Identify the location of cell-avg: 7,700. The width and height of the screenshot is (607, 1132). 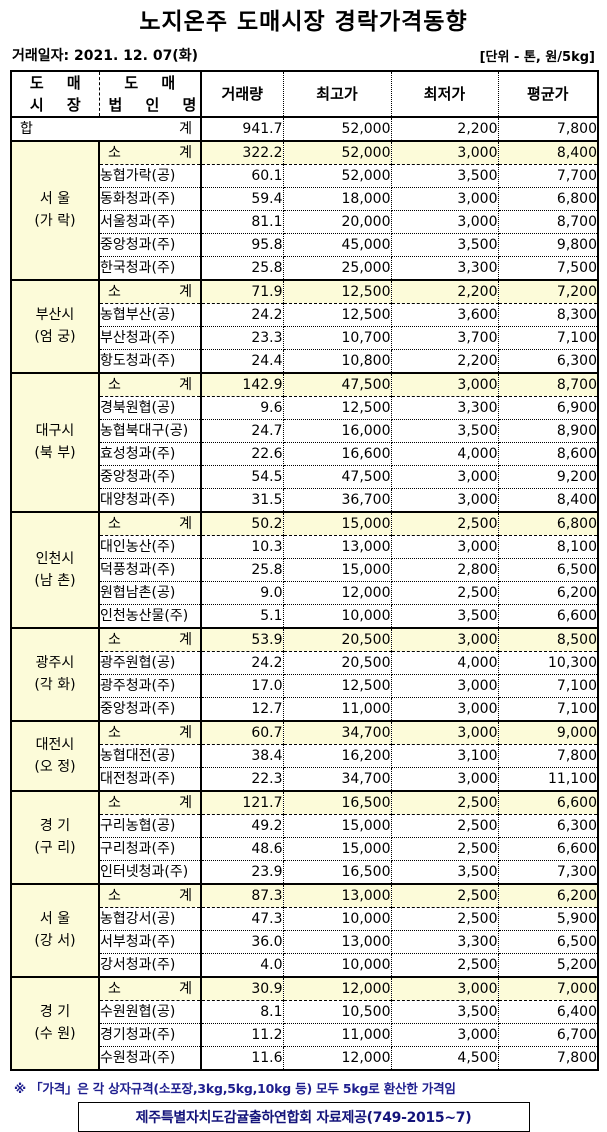
(548, 176).